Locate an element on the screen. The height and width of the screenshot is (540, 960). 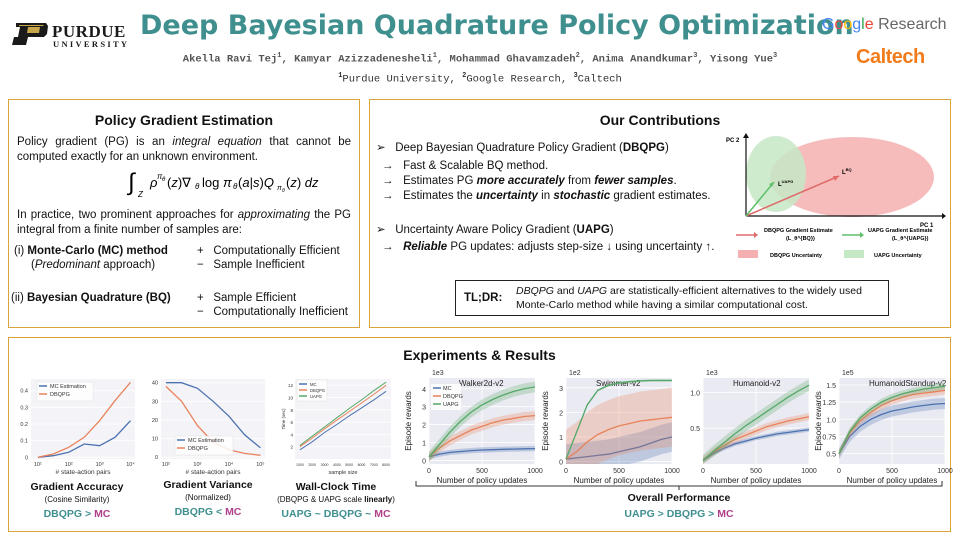
svg-text: log π is located at coordinates (217, 182).